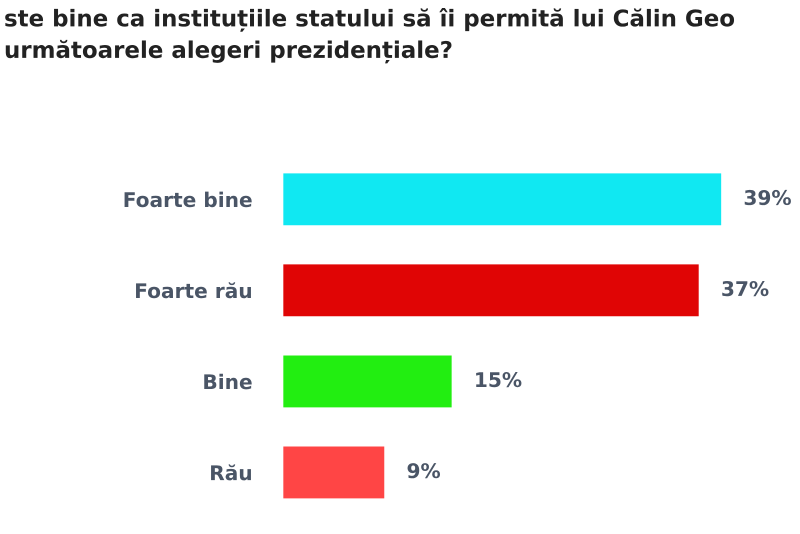 This screenshot has height=534, width=800. Describe the element at coordinates (745, 288) in the screenshot. I see `data-label: 37%` at that location.